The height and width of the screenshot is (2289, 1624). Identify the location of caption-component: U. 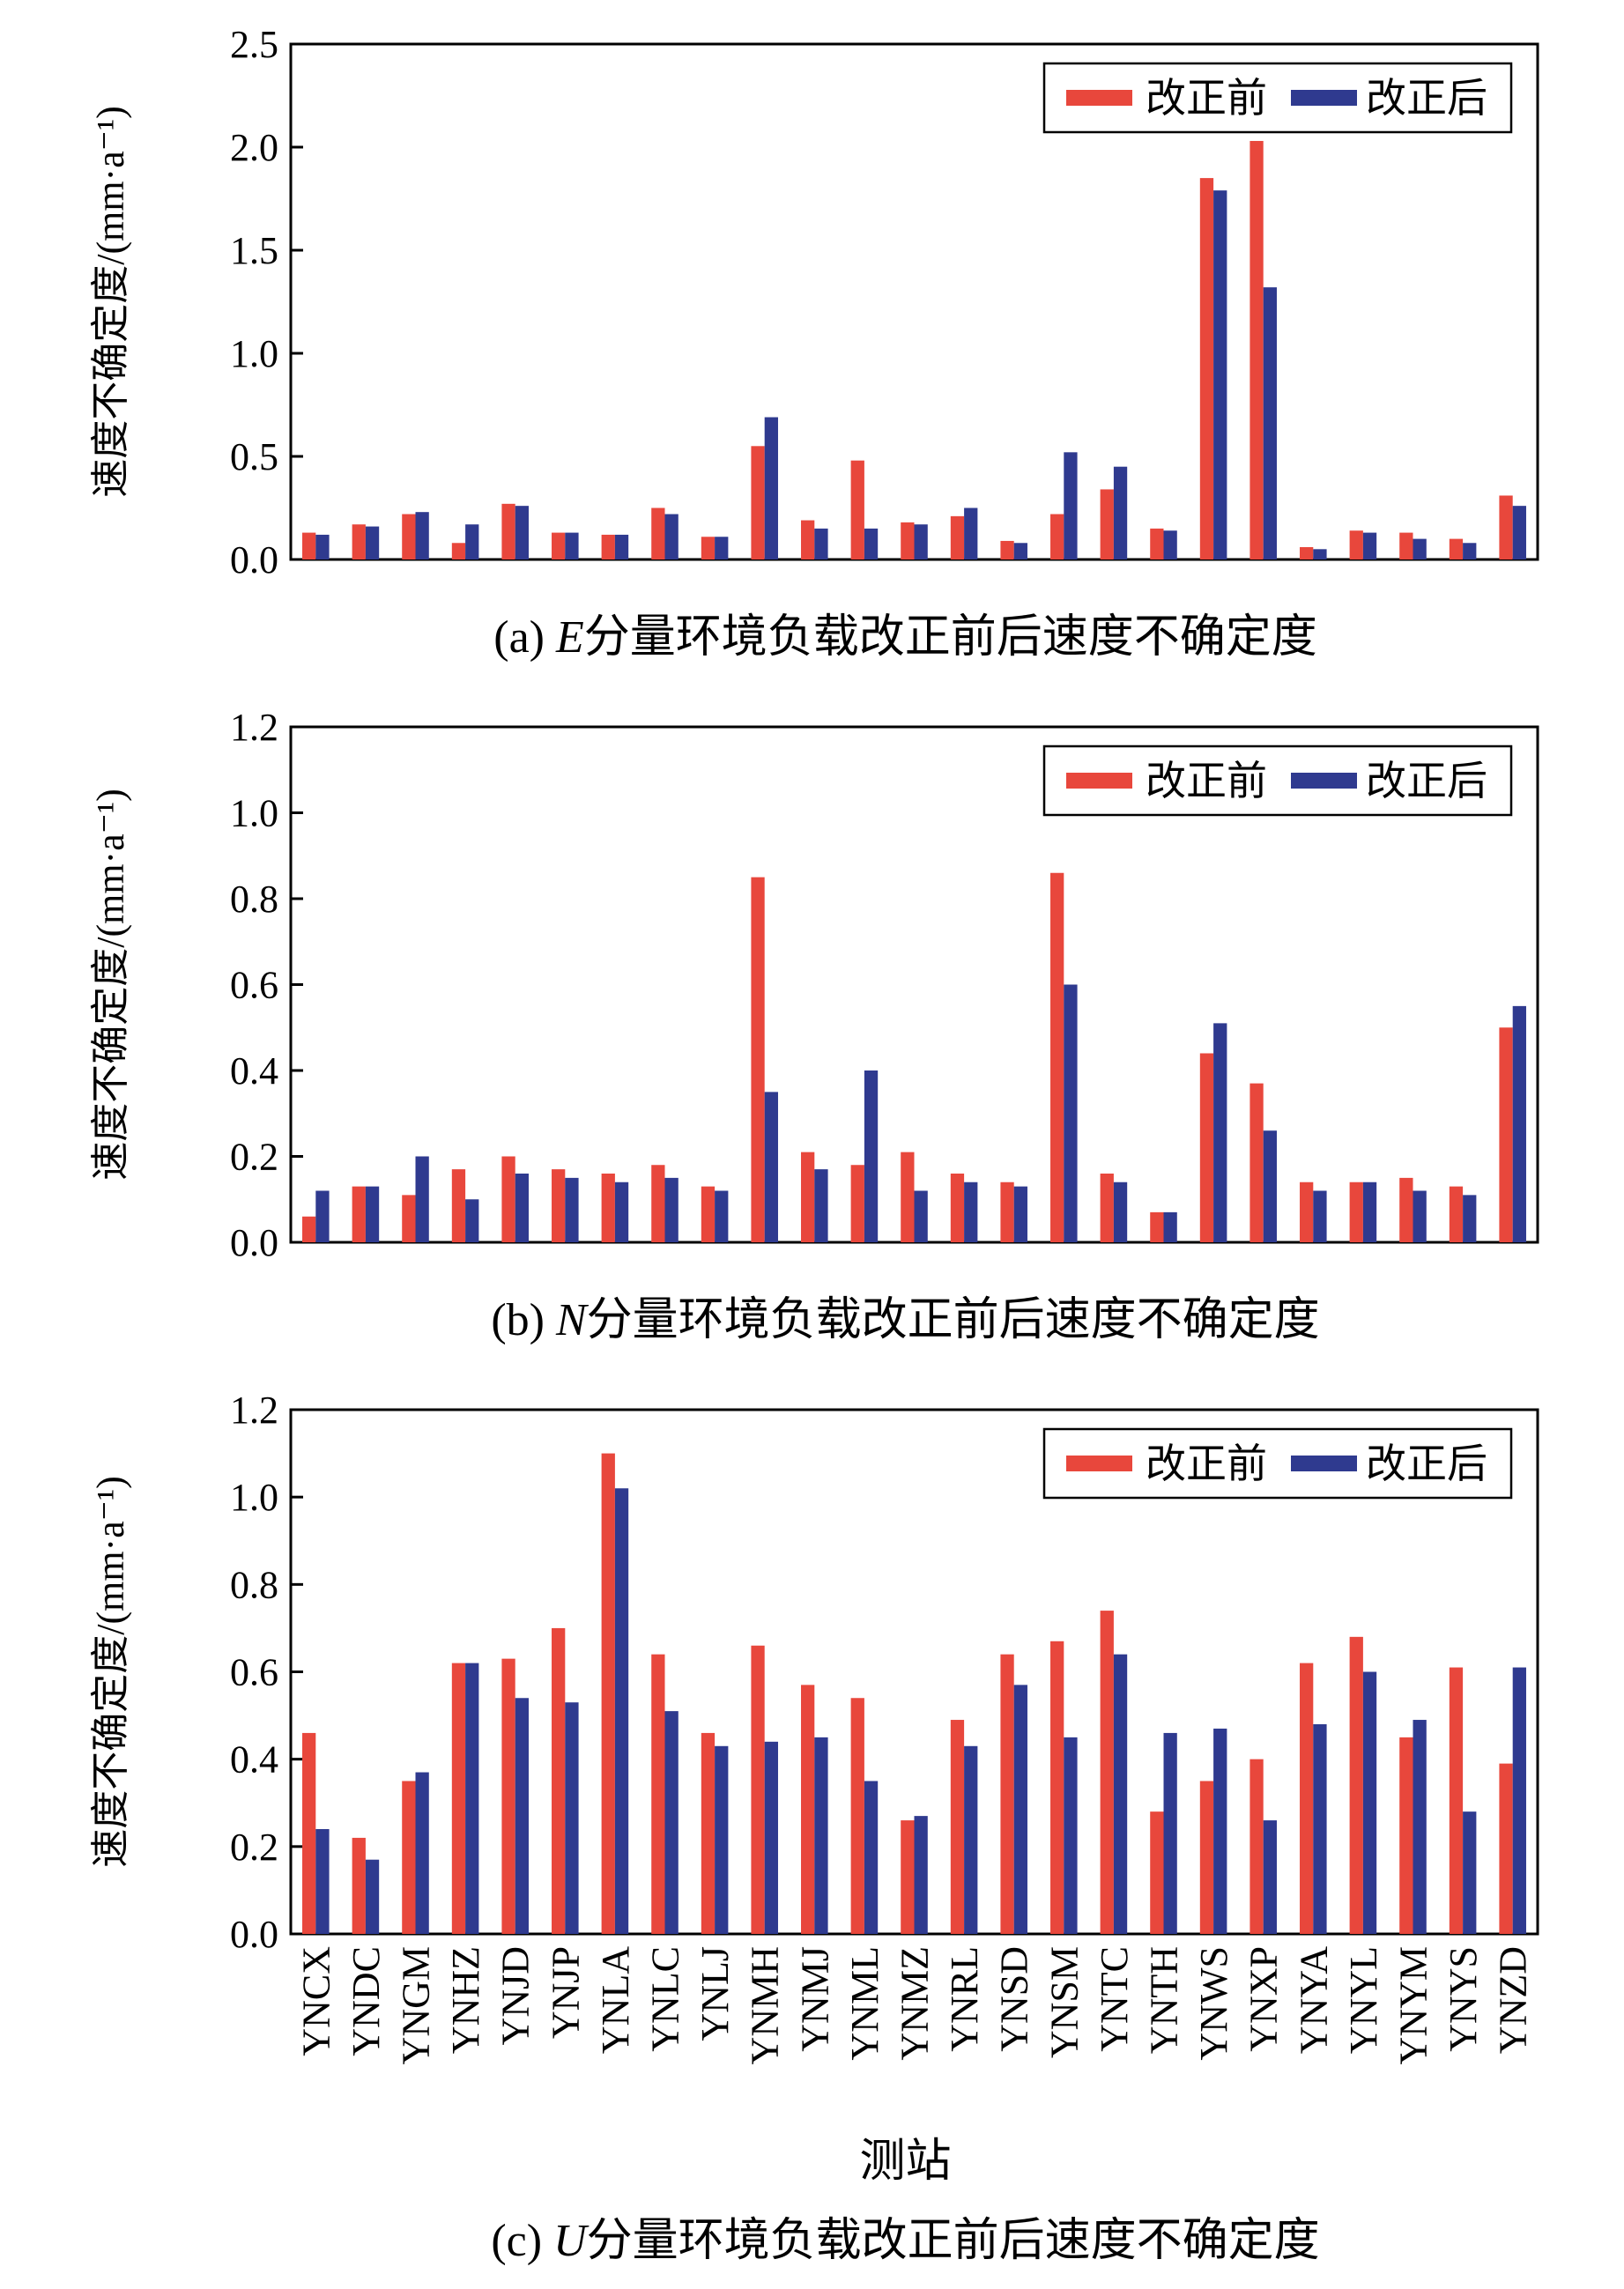
(571, 2241).